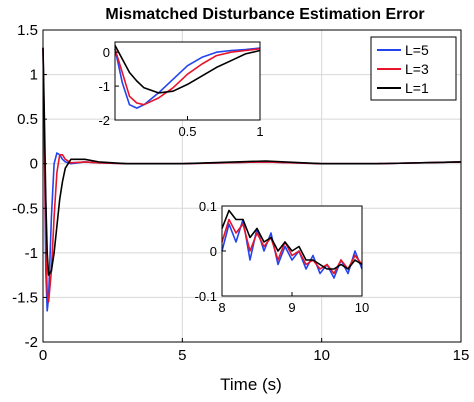  I want to click on inset-2-ytick-label-0: 0.1, so click(208, 206).